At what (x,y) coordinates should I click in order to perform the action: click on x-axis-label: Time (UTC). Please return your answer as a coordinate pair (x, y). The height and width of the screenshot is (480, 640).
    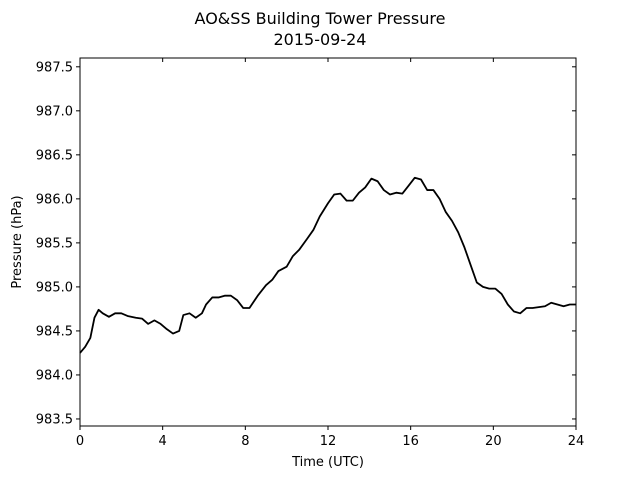
    Looking at the image, I should click on (327, 462).